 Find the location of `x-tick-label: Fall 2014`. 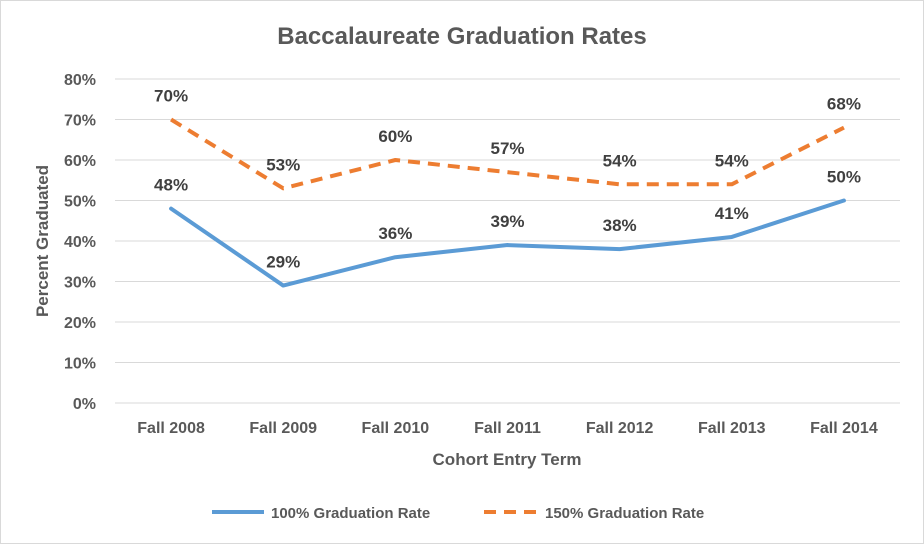

x-tick-label: Fall 2014 is located at coordinates (844, 428).